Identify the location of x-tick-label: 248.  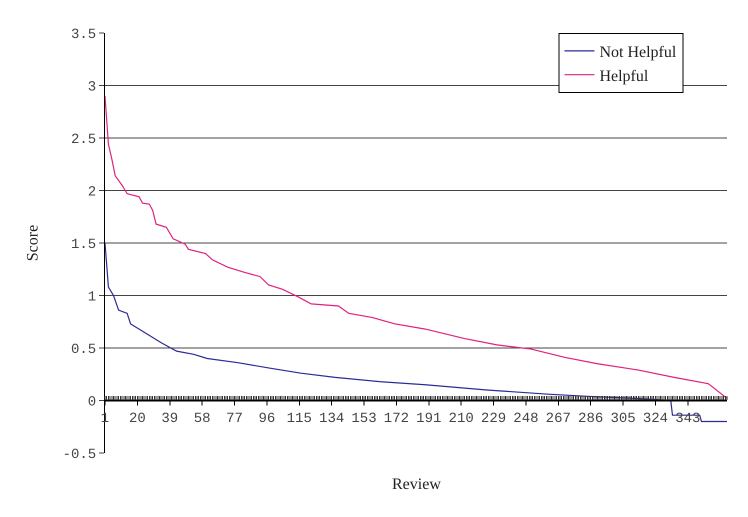
(526, 419).